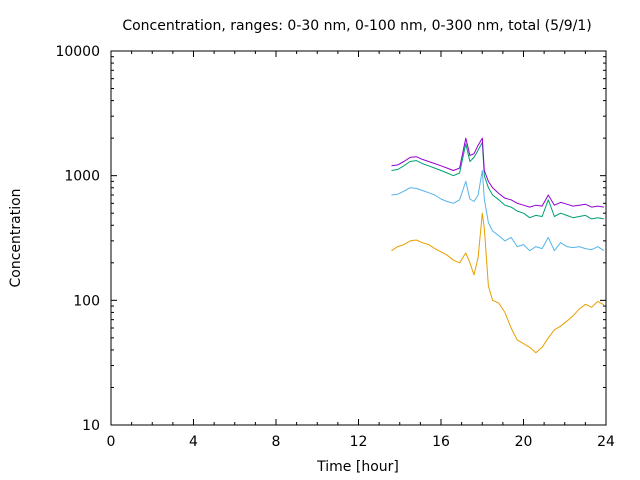 The image size is (640, 480). I want to click on x-axis-label: Time [hour], so click(357, 467).